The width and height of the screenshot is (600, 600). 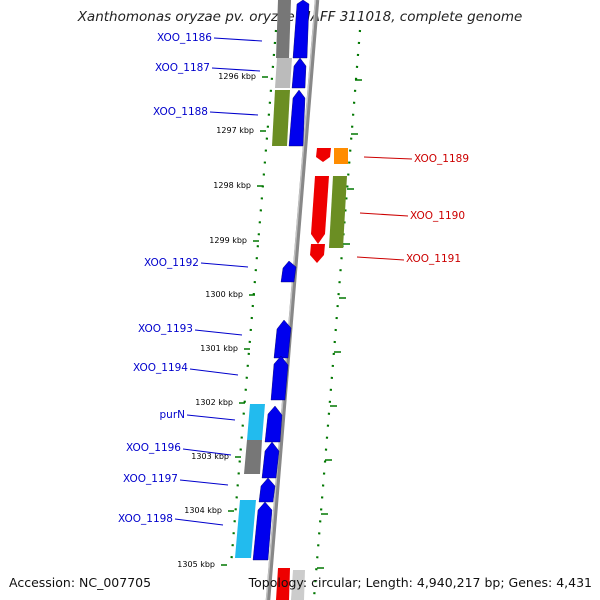 I want to click on gene-xoo-1196-box, so click(x=253, y=457).